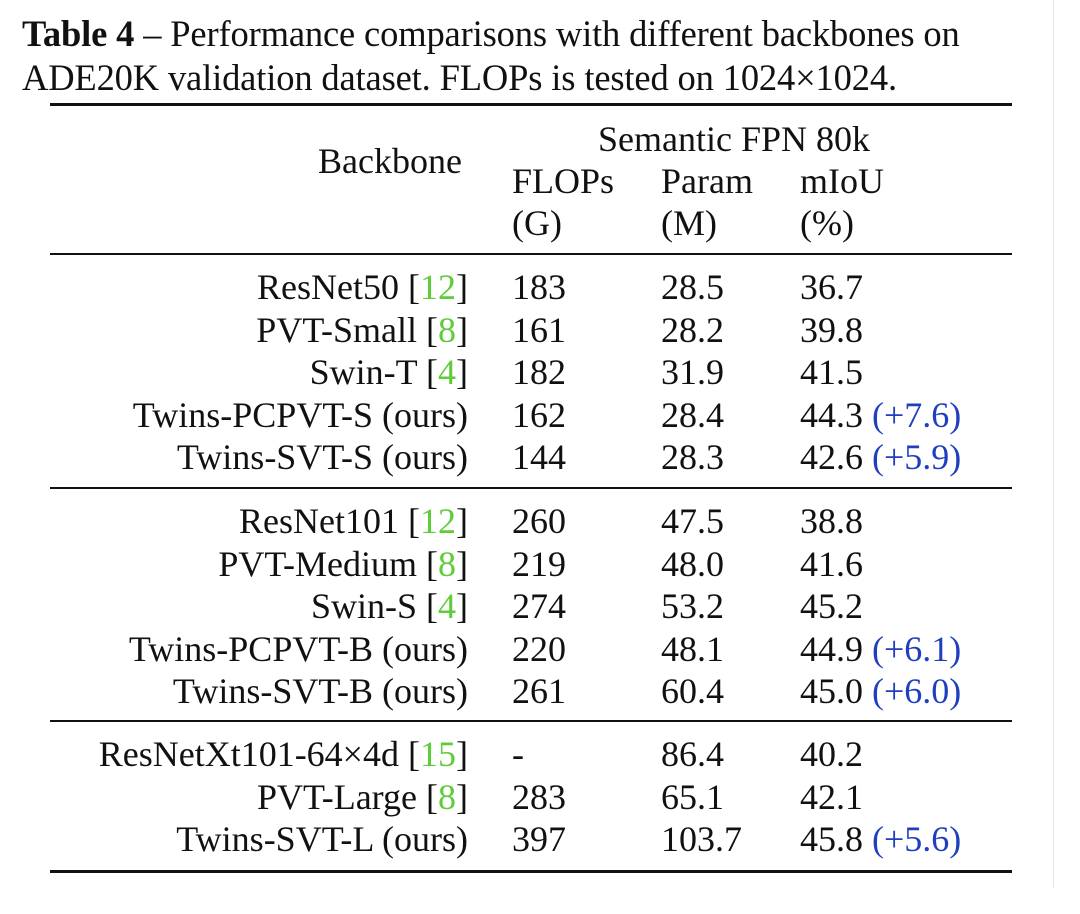 The image size is (1080, 914). Describe the element at coordinates (692, 287) in the screenshot. I see `param-cell: 28.5` at that location.